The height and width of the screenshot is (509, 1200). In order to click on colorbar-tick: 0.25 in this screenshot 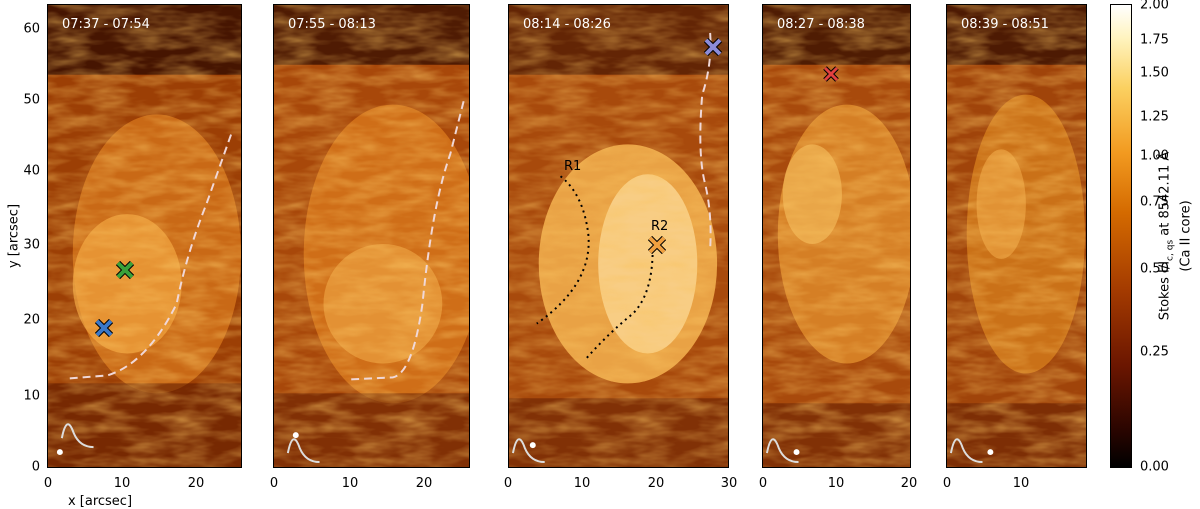, I will do `click(1154, 352)`.